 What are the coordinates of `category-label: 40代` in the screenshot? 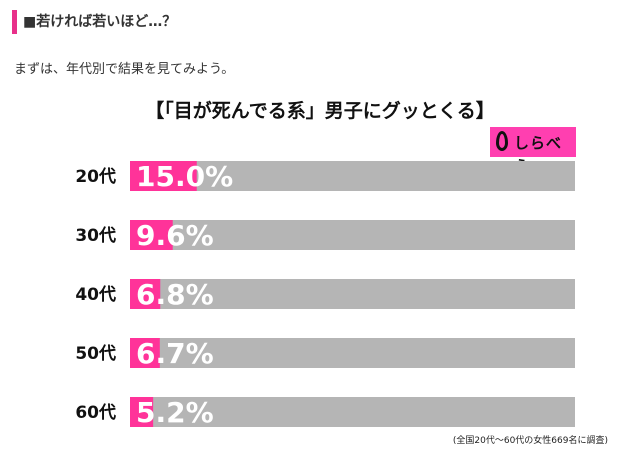 It's located at (95, 294).